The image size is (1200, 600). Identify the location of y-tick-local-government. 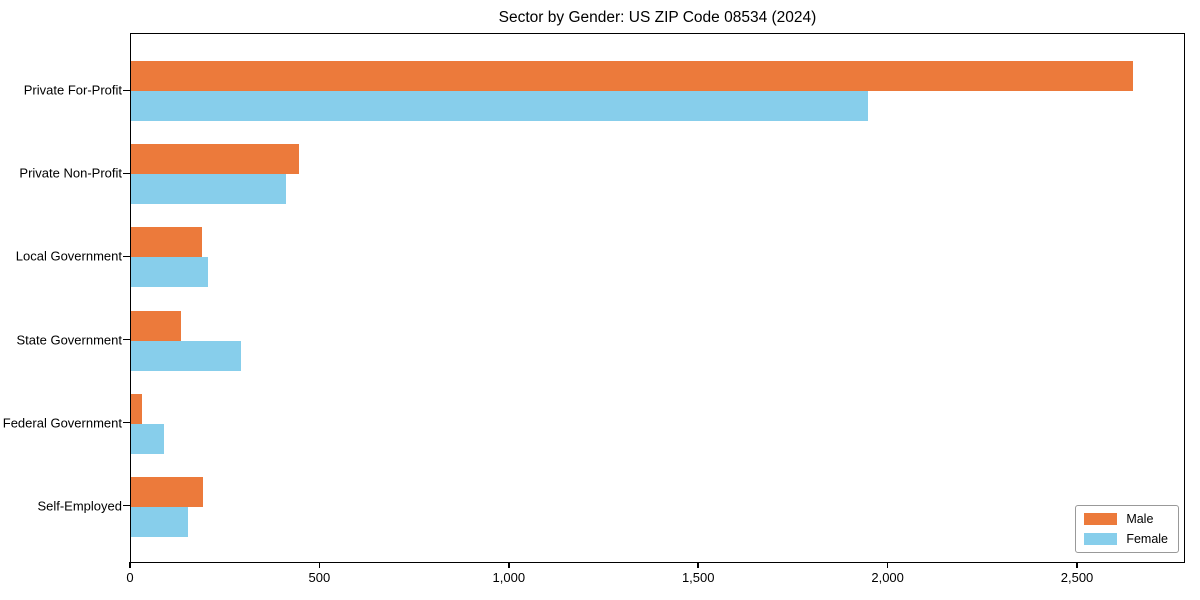
(126, 256).